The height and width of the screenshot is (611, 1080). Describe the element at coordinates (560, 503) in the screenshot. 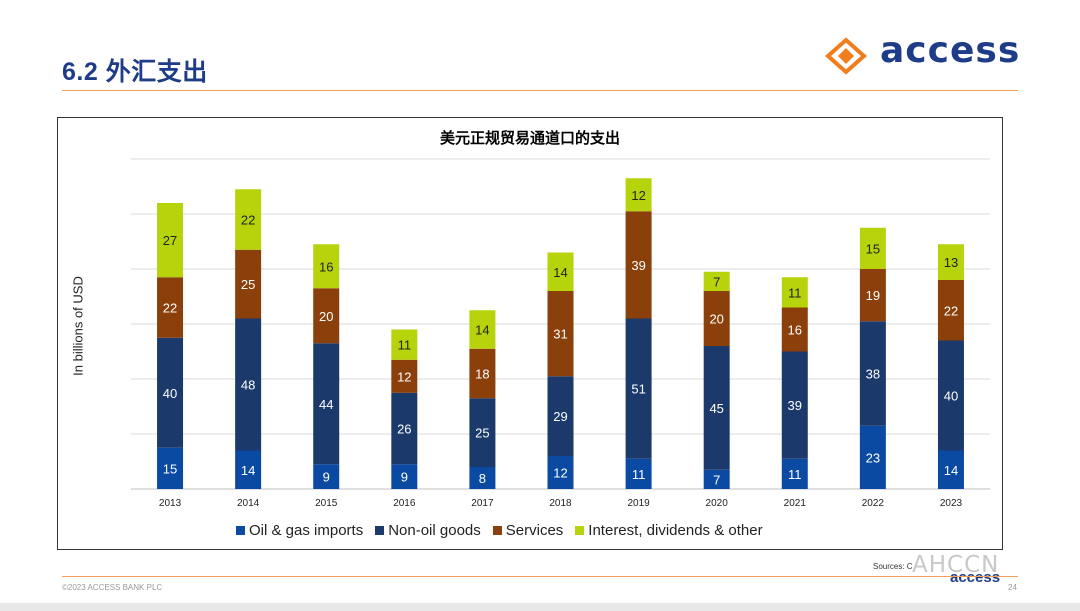

I see `x-tick-label: 2018` at that location.